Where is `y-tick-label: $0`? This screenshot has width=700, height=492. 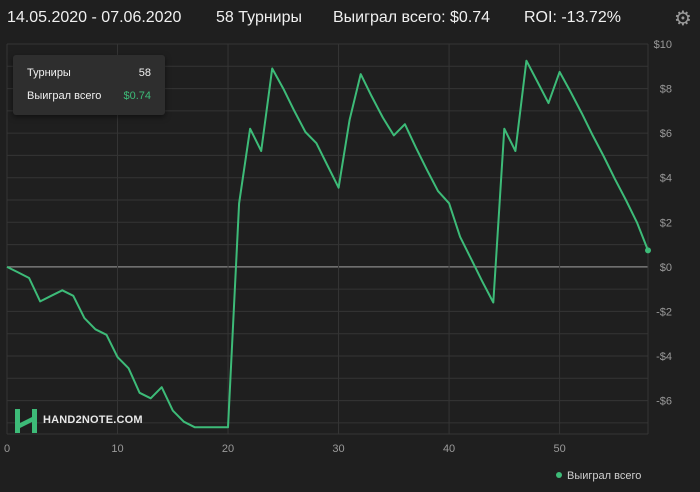
y-tick-label: $0 is located at coordinates (666, 268).